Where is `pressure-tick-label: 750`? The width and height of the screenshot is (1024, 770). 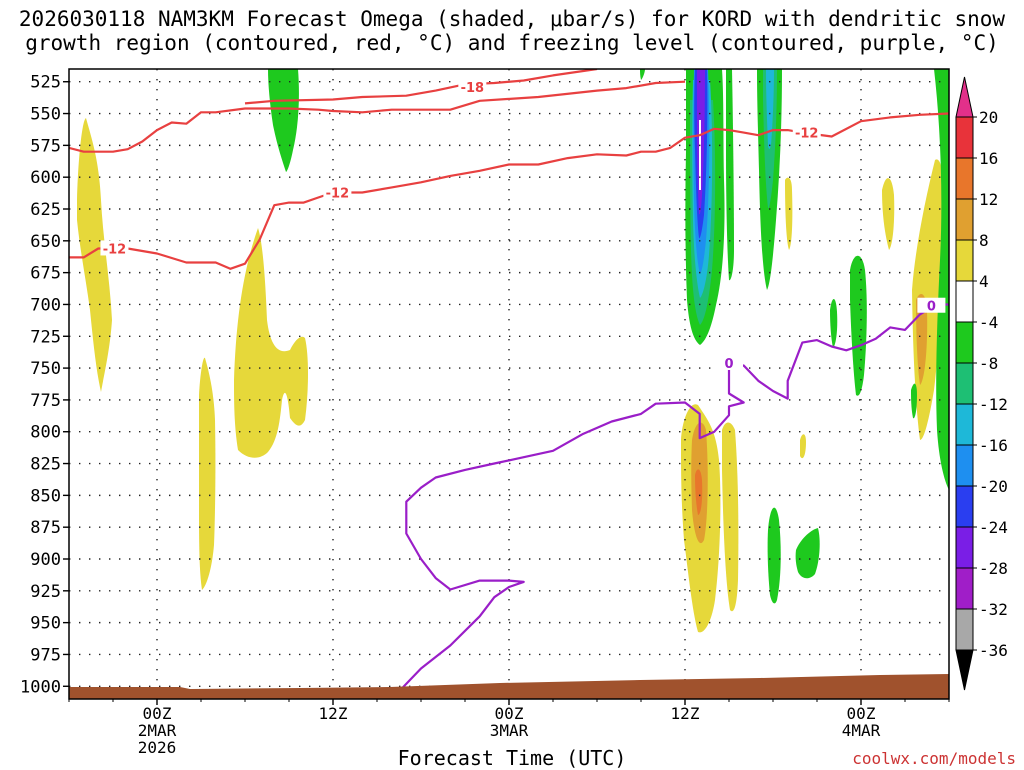
pressure-tick-label: 750 is located at coordinates (45, 369).